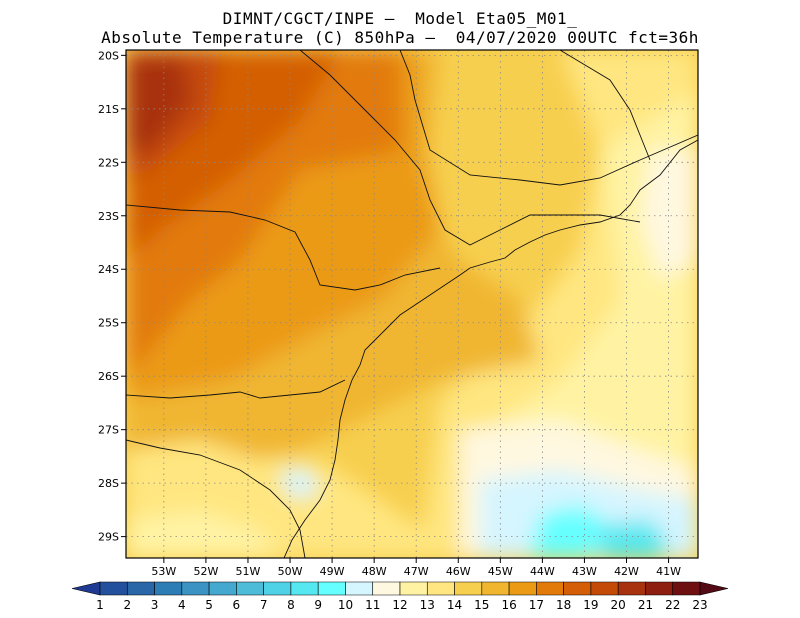  What do you see at coordinates (100, 605) in the screenshot?
I see `colorbar-label: 1` at bounding box center [100, 605].